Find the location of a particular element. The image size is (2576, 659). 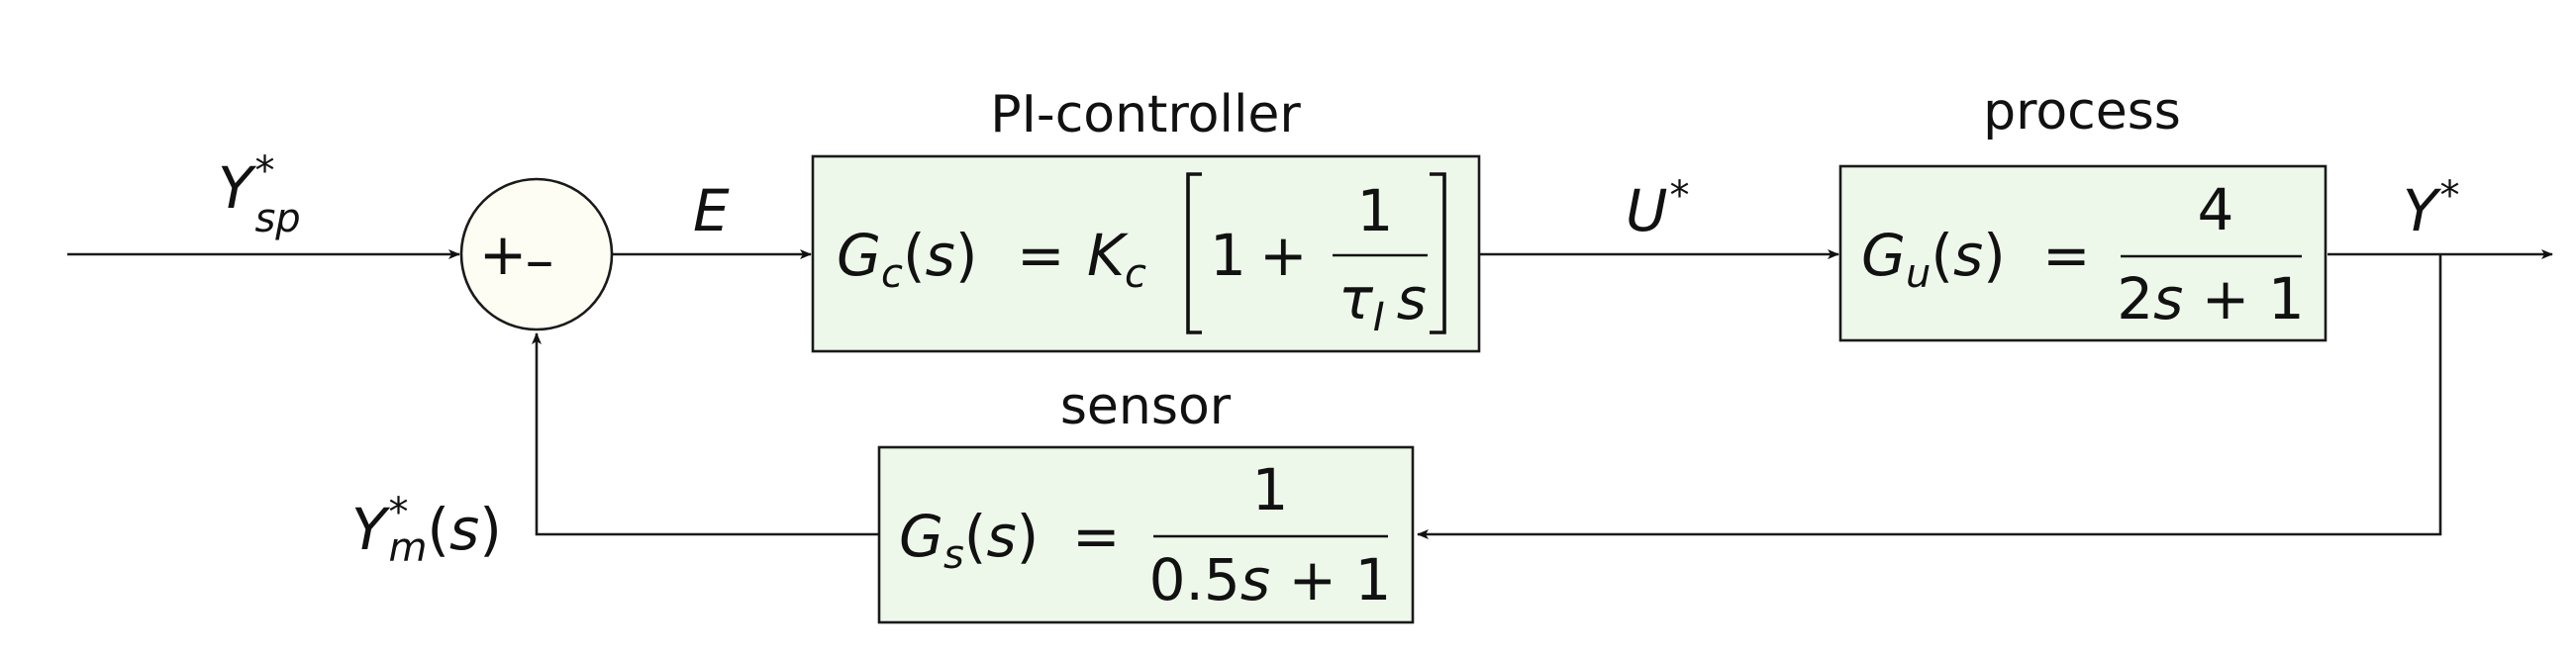

process-numerator: 4 is located at coordinates (2216, 209).